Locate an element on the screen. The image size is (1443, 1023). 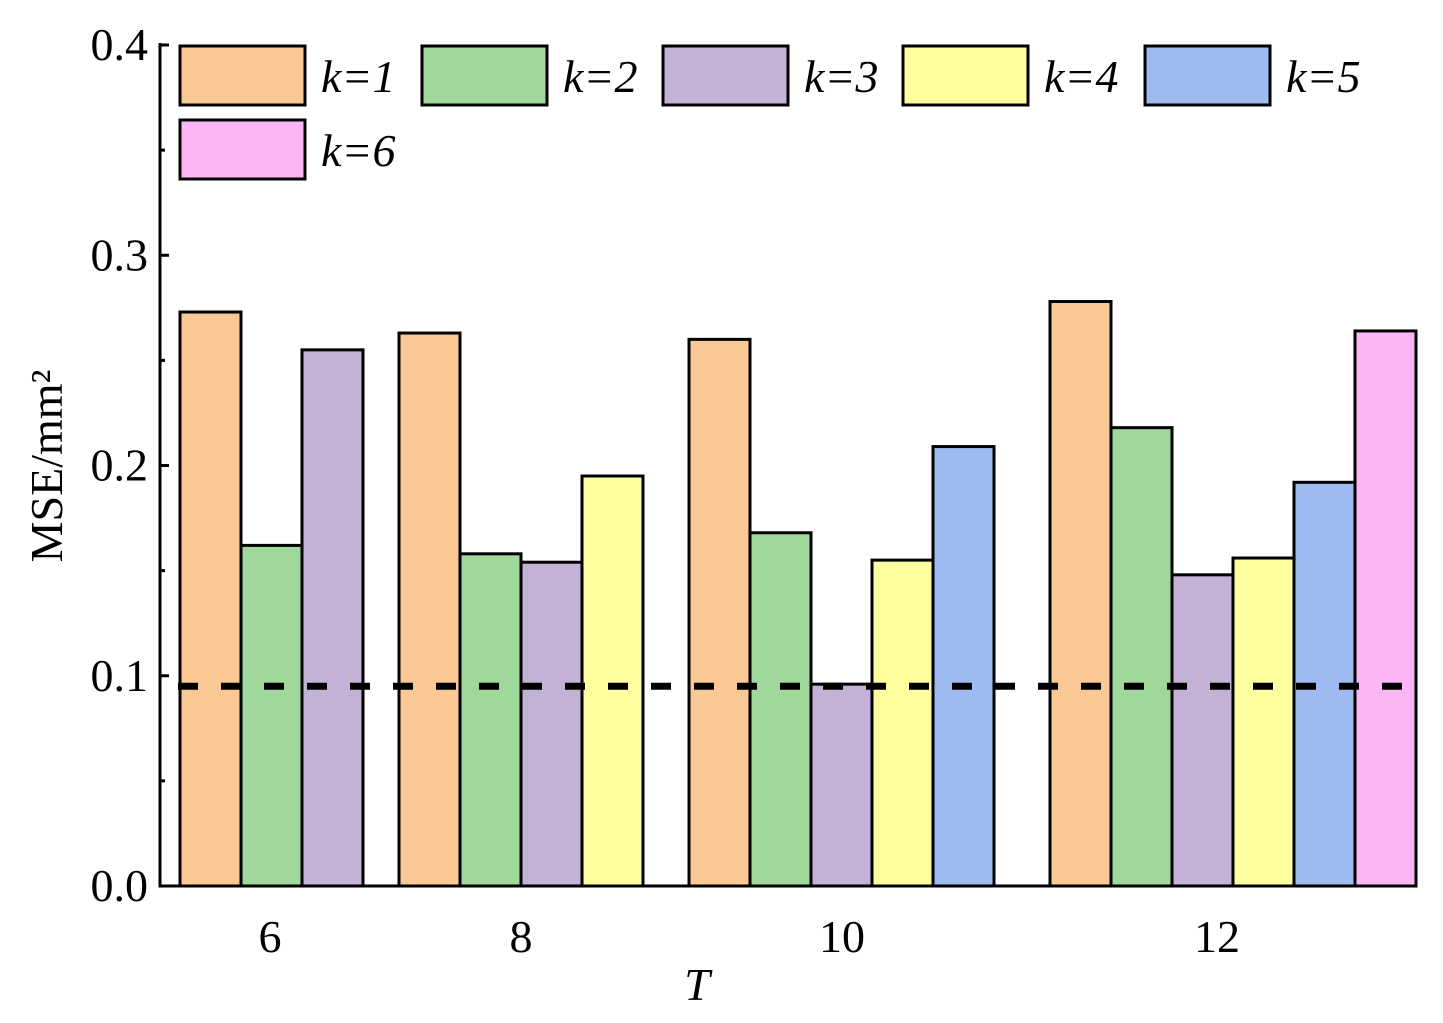
bar-t6-k3 is located at coordinates (332, 618).